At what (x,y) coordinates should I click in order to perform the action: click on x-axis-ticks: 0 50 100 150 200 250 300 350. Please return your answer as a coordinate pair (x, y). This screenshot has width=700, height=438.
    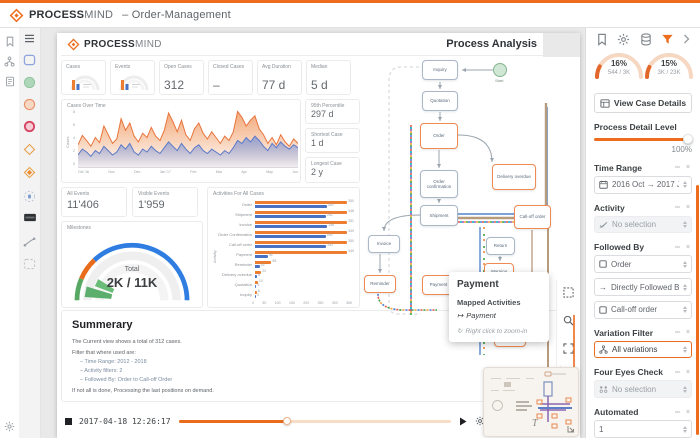
    Looking at the image, I should click on (302, 303).